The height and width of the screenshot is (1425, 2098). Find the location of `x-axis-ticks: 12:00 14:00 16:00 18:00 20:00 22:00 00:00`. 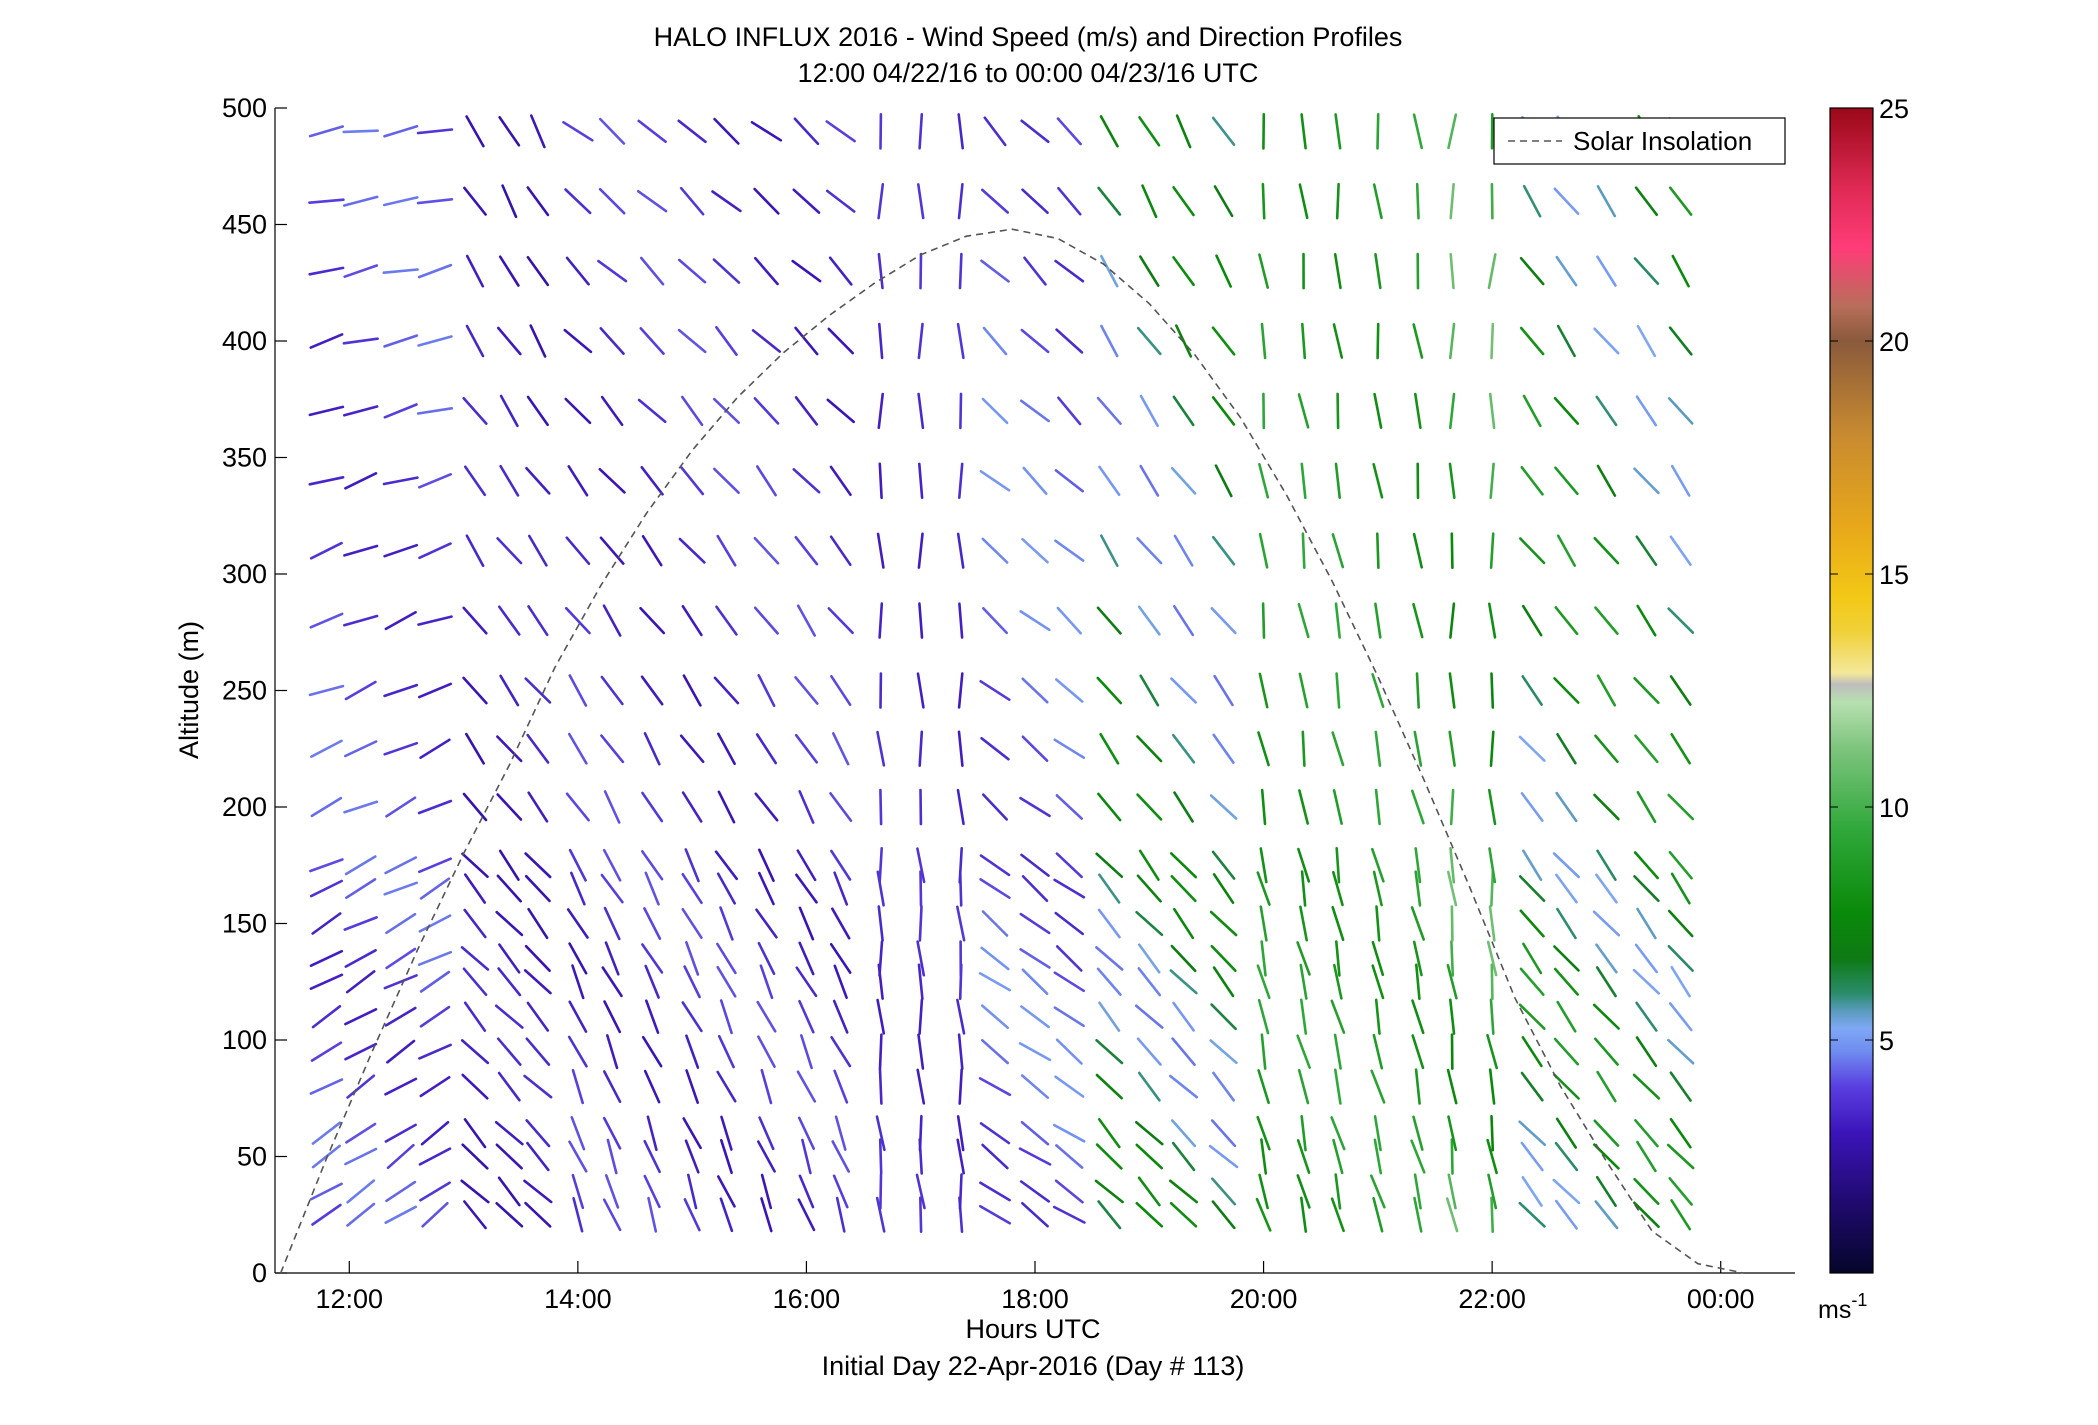

x-axis-ticks: 12:00 14:00 16:00 18:00 20:00 22:00 00:00 is located at coordinates (1035, 1287).